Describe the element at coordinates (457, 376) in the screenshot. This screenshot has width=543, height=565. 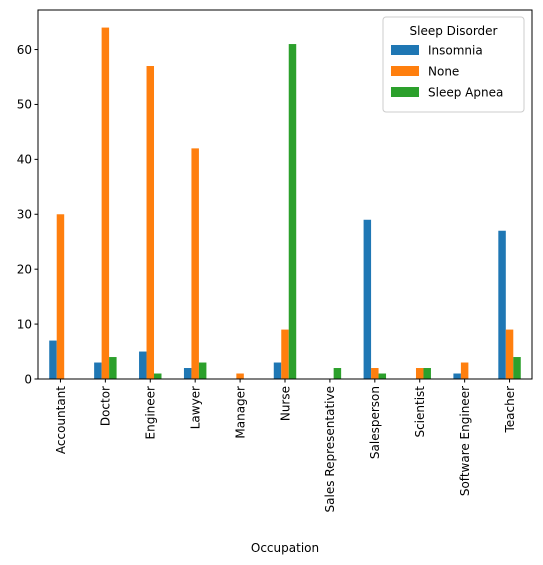
I see `bar-software-engineer-insomnia` at that location.